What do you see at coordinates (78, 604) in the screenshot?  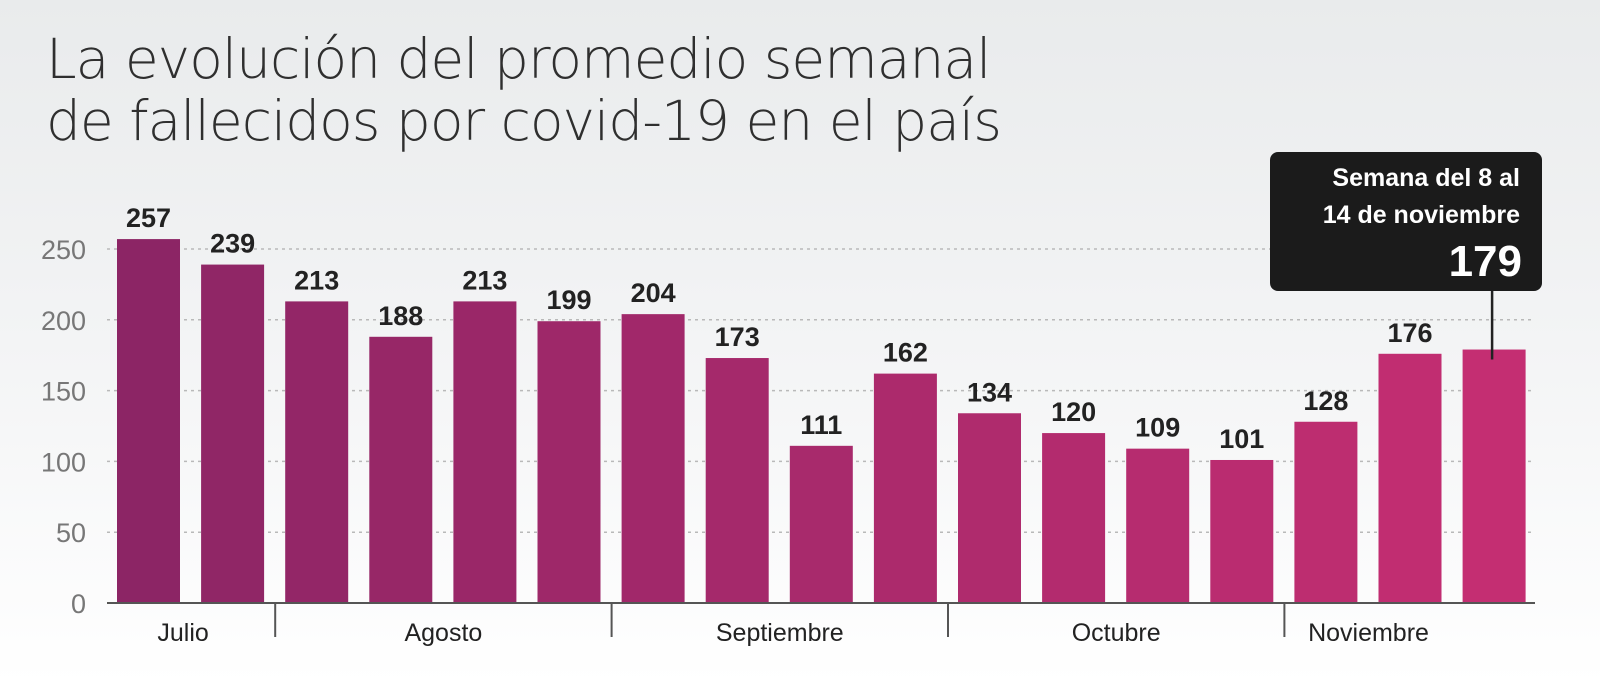 I see `y-tick-label: 0` at bounding box center [78, 604].